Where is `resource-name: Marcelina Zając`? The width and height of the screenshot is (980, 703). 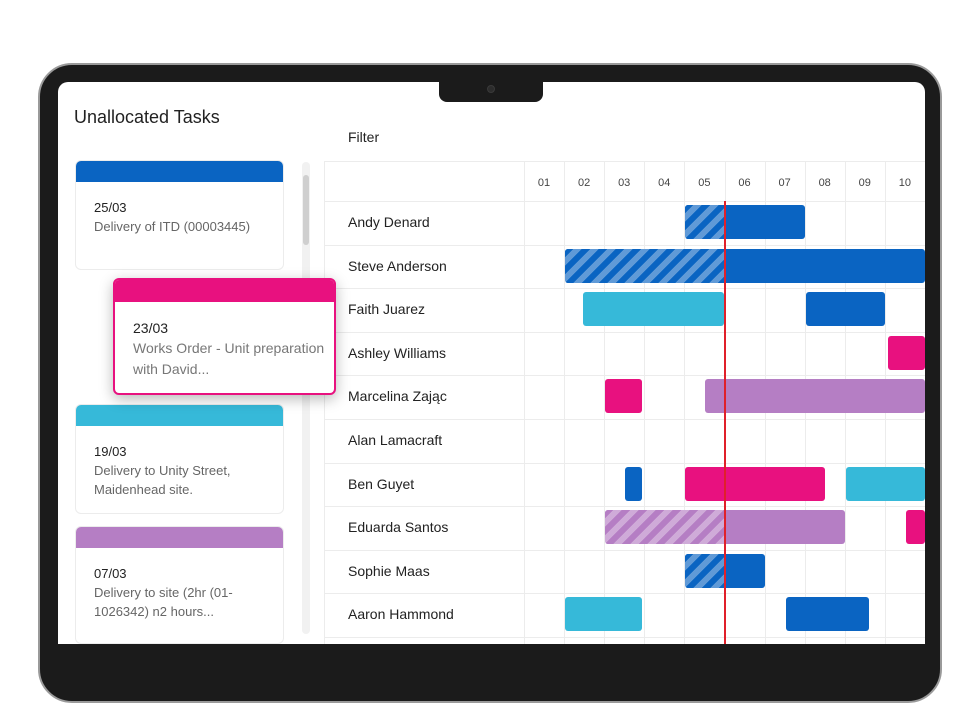 resource-name: Marcelina Zając is located at coordinates (397, 396).